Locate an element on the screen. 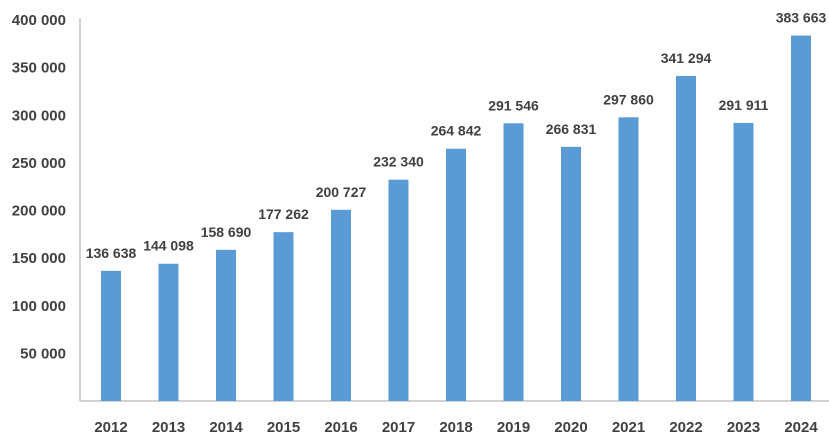 This screenshot has height=444, width=829. bar-2020 is located at coordinates (571, 273).